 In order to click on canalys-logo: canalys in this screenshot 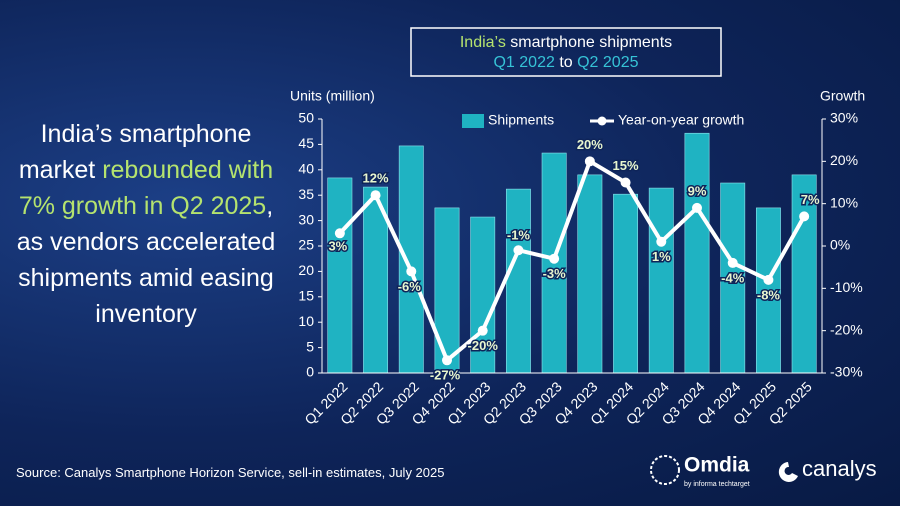, I will do `click(827, 469)`.